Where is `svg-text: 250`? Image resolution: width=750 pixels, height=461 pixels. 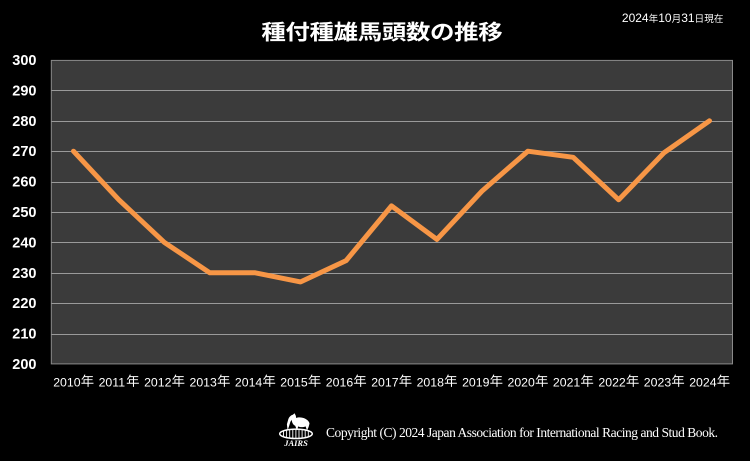
svg-text: 250 is located at coordinates (24, 213).